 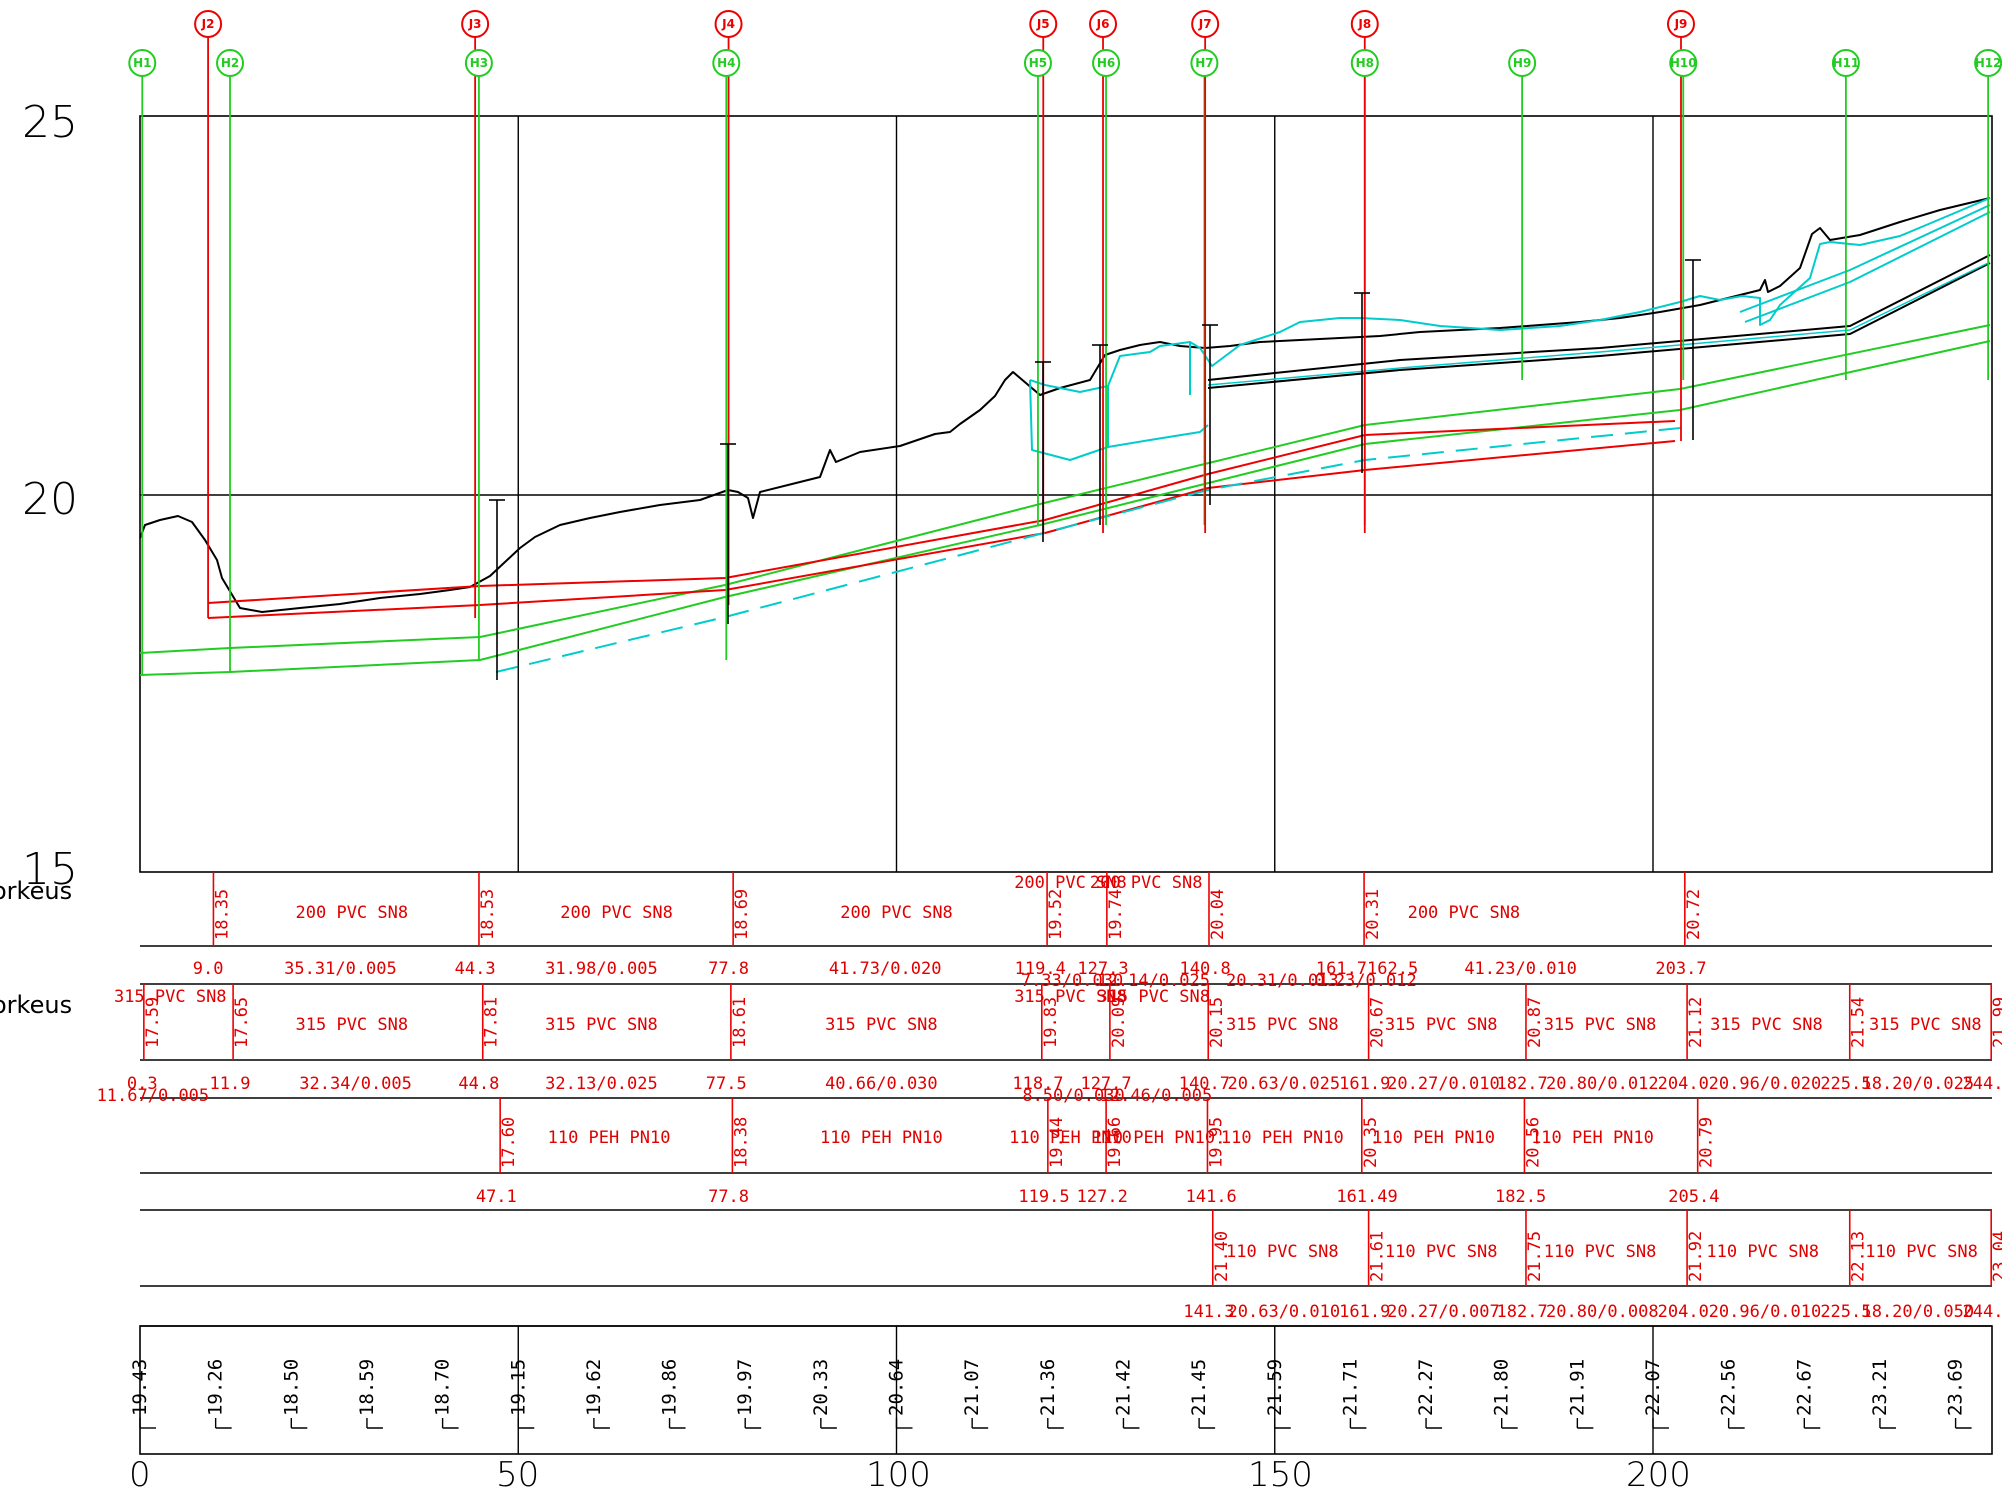 I want to click on x-tick-200: 200, so click(x=1658, y=1474).